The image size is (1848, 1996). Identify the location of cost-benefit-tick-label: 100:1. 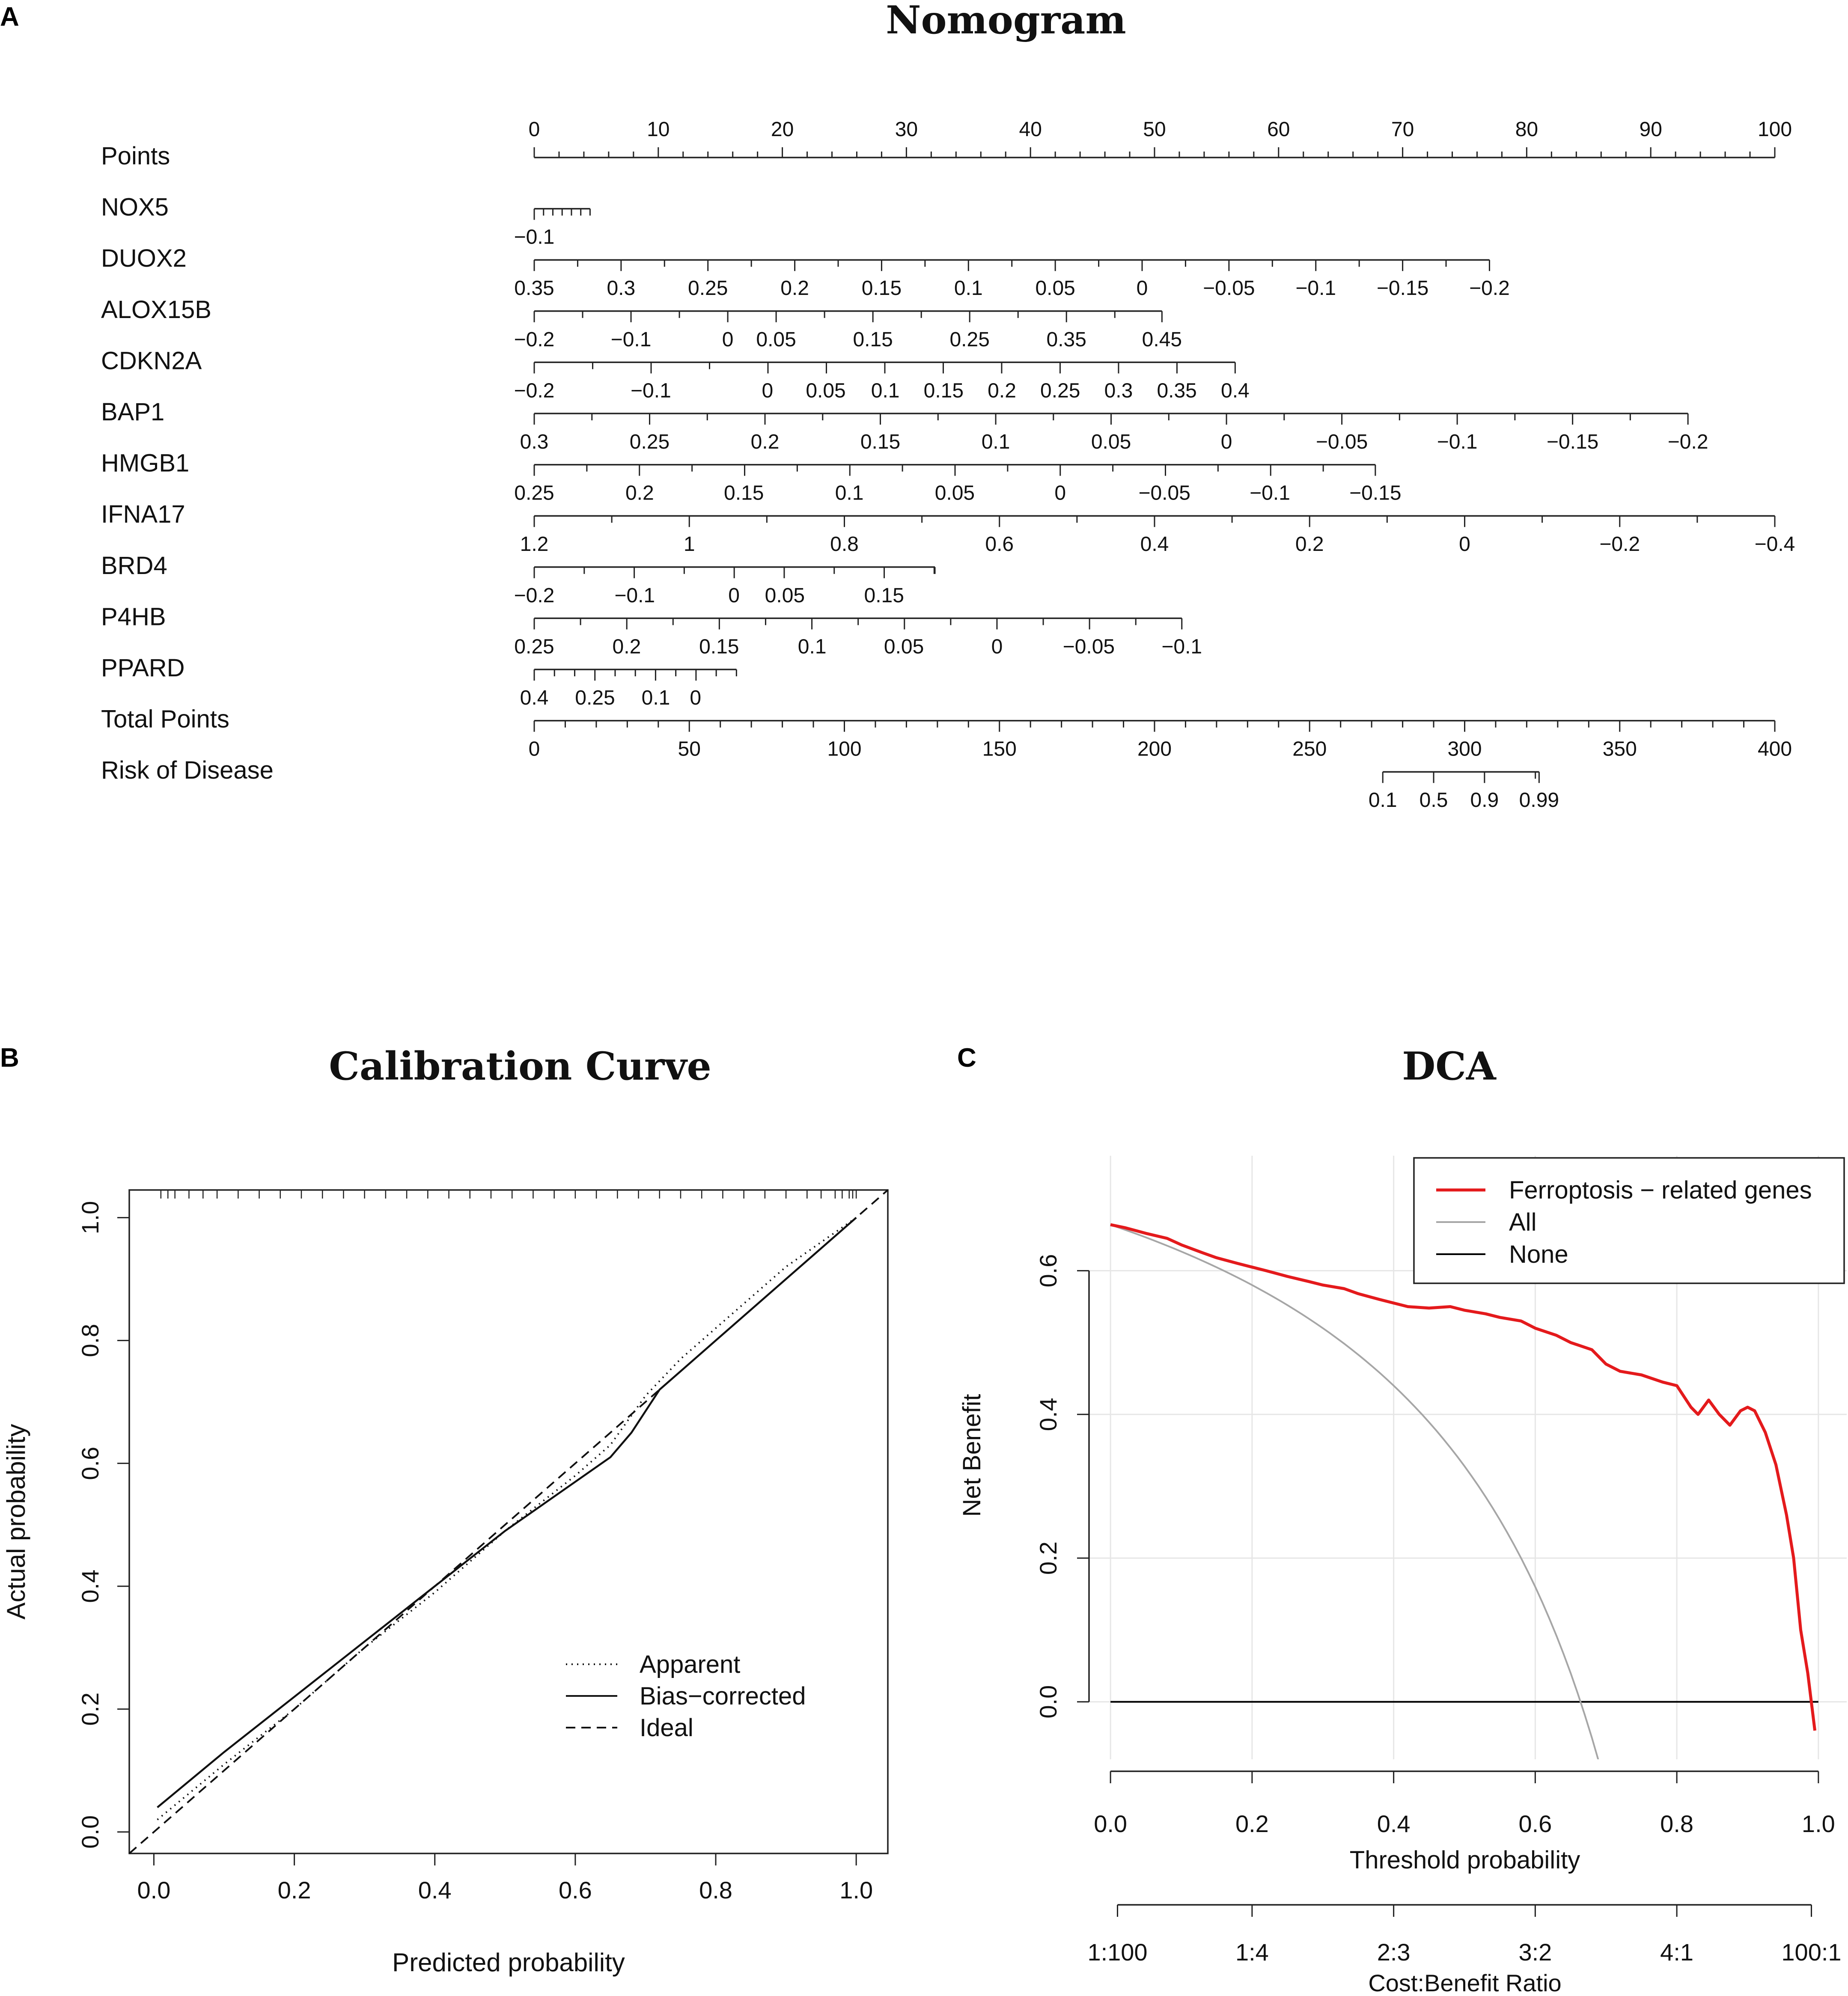
(1811, 1953).